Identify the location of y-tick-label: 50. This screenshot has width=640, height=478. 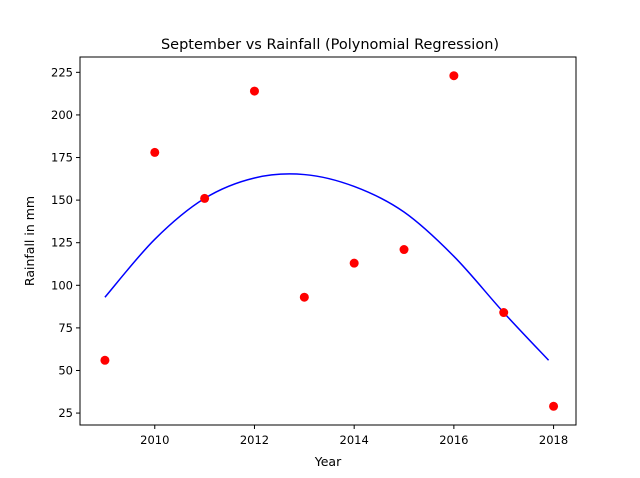
(65, 370).